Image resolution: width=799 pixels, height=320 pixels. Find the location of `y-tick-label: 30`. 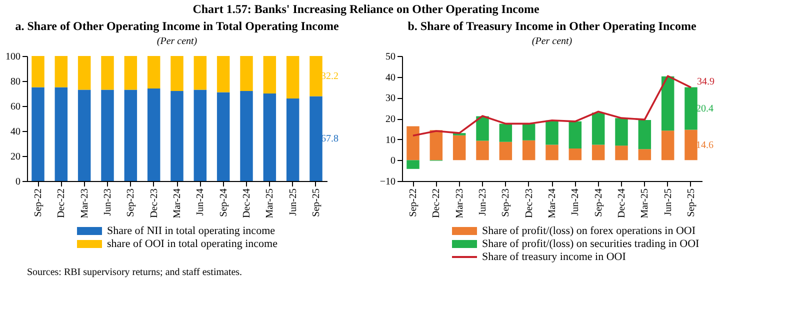

y-tick-label: 30 is located at coordinates (391, 98).